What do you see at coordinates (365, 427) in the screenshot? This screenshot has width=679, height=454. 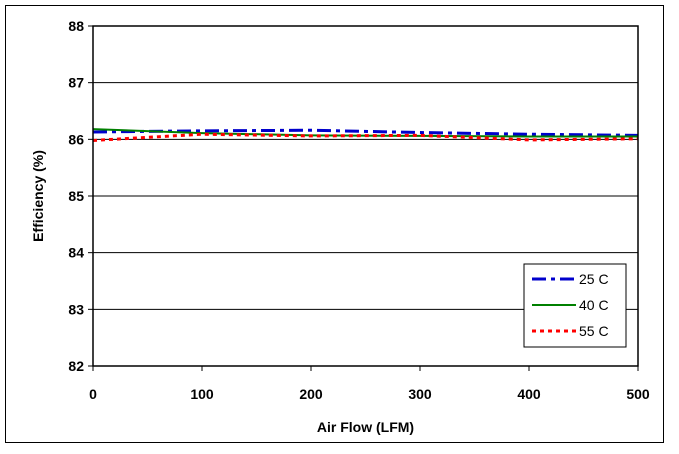 I see `x-axis-title: Air Flow (LFM)` at bounding box center [365, 427].